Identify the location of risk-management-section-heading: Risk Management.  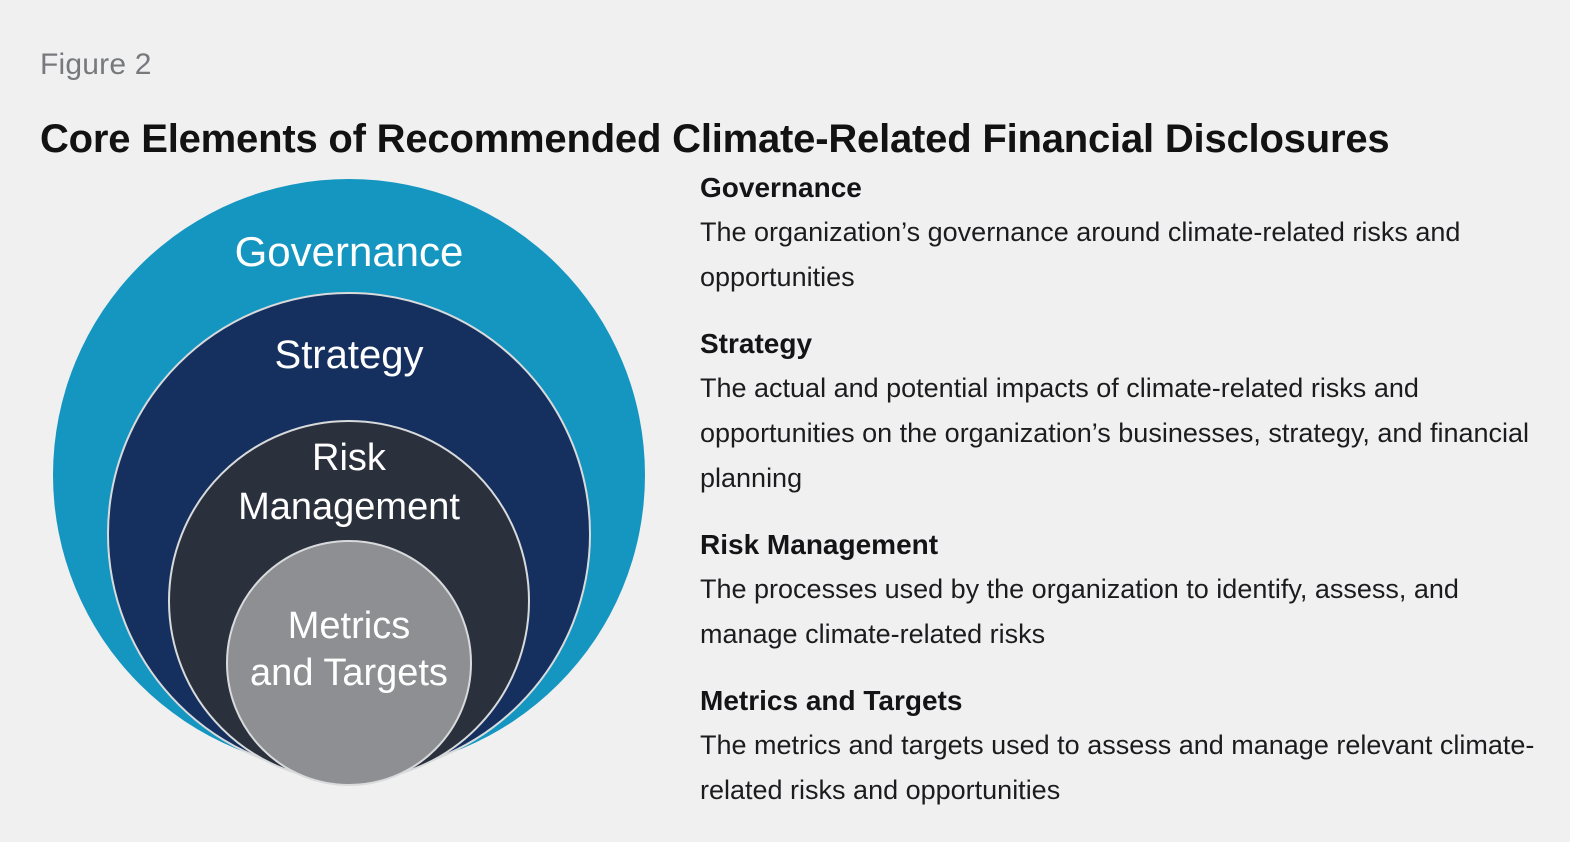
(819, 544).